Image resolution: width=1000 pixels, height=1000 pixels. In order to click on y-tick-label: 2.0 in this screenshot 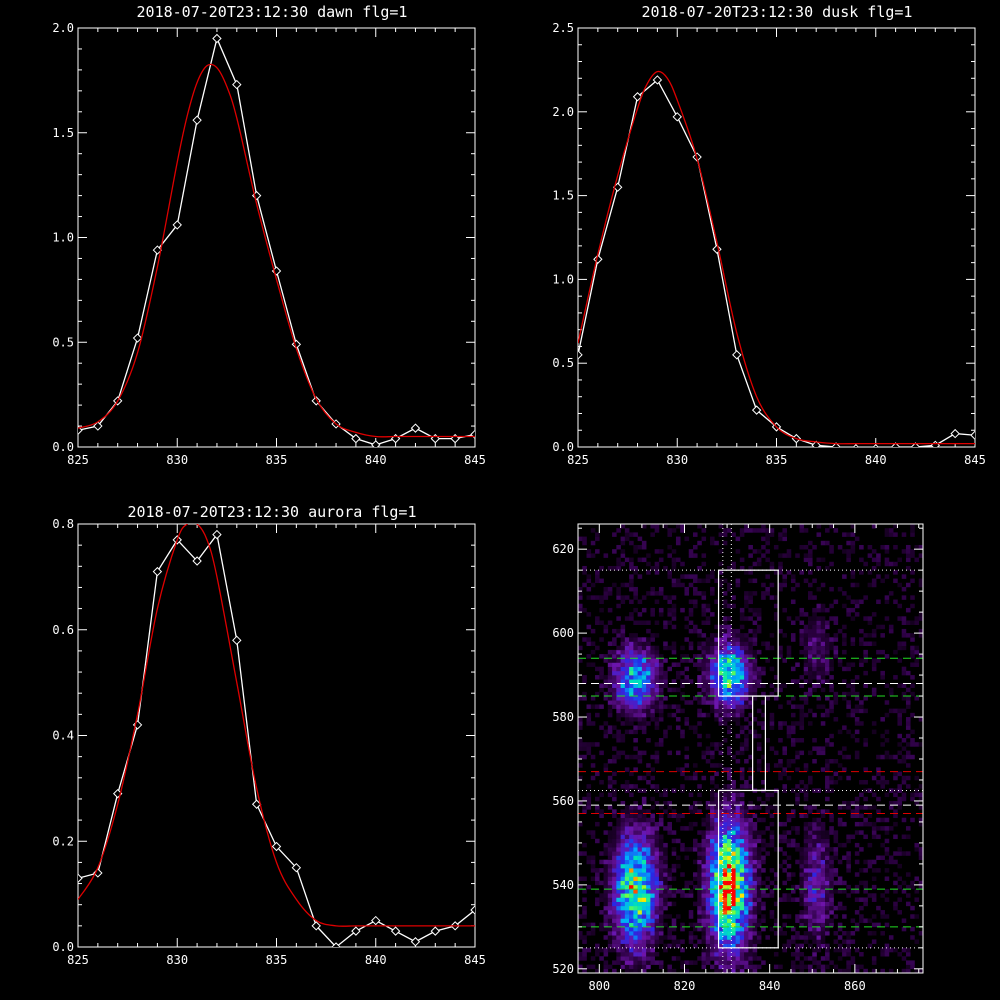, I will do `click(63, 28)`.